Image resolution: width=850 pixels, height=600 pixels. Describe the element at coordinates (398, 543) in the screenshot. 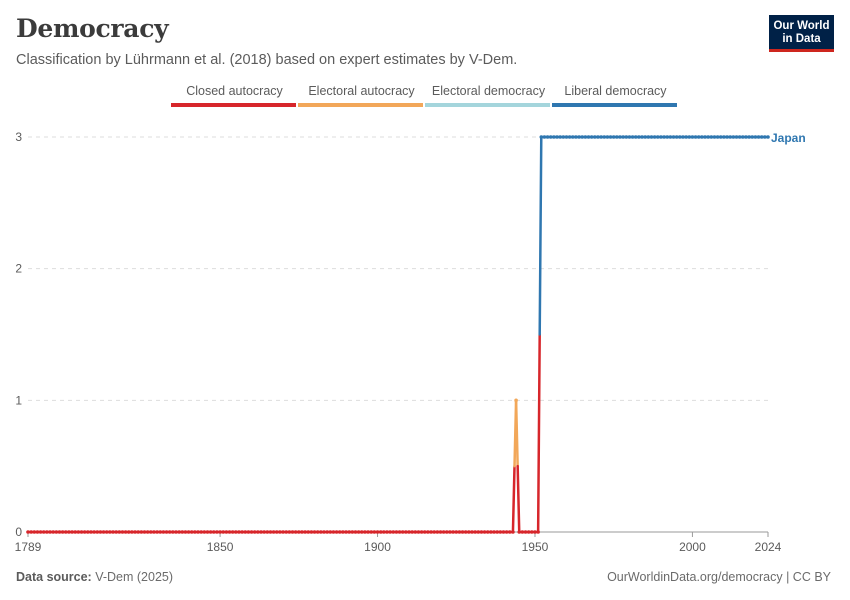

I see `x-axis: 1789 1850 1900 1950 2000 2024` at that location.